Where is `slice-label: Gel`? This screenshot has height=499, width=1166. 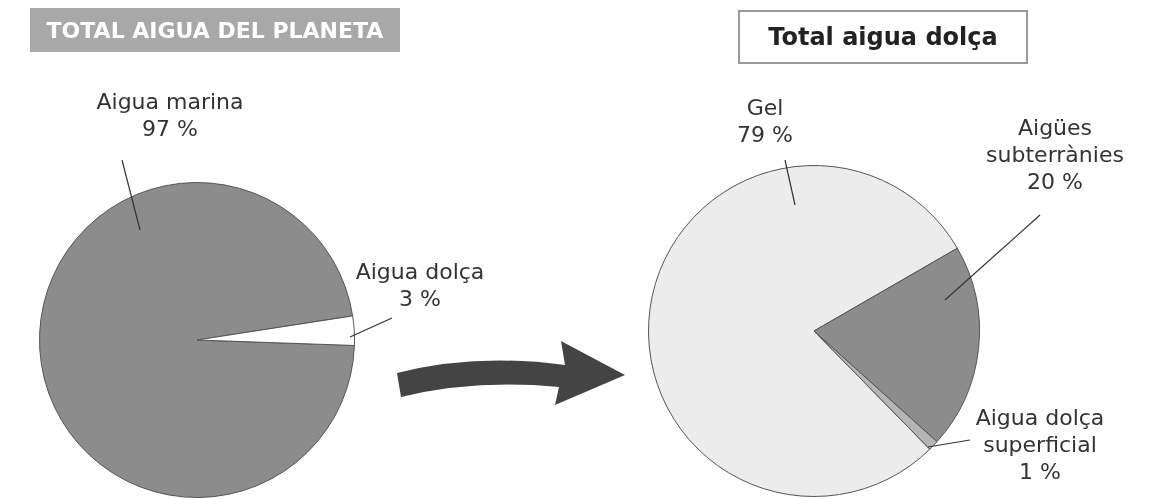
slice-label: Gel is located at coordinates (765, 107).